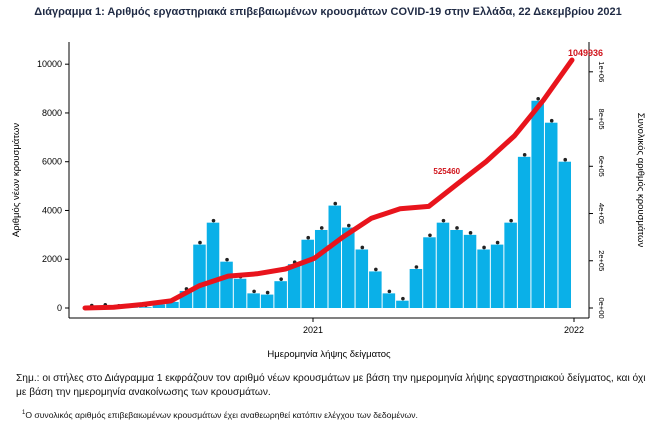  I want to click on y-left-tick-label: 8000, so click(52, 113).